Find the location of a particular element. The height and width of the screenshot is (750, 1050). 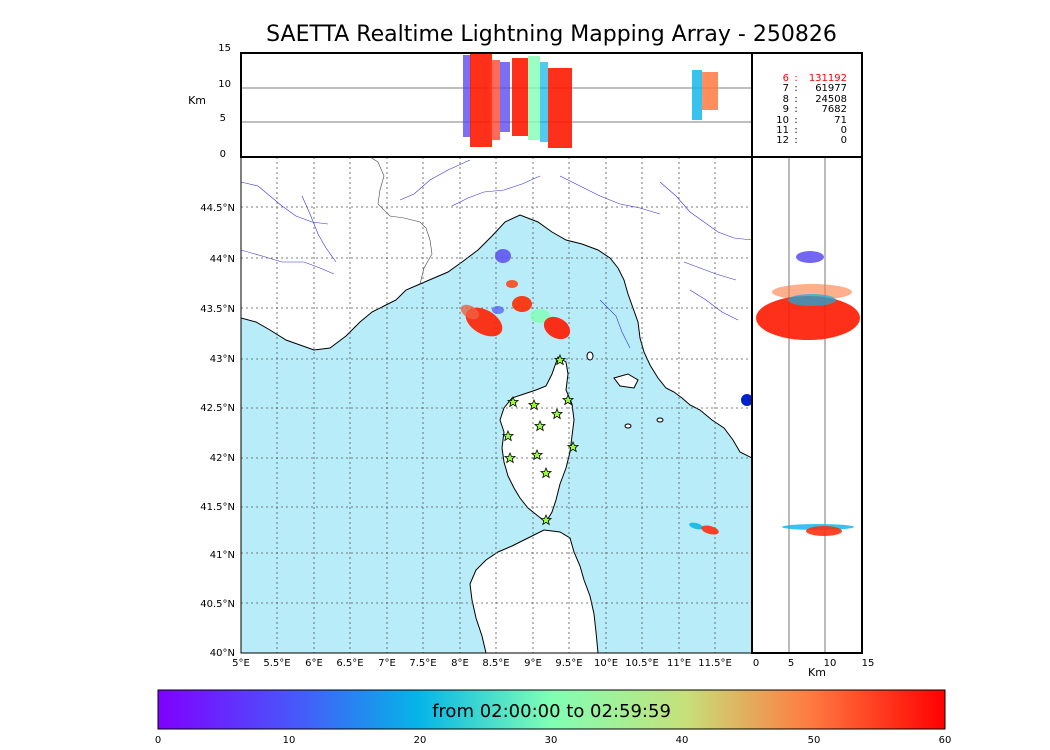

blue-marker is located at coordinates (747, 400).